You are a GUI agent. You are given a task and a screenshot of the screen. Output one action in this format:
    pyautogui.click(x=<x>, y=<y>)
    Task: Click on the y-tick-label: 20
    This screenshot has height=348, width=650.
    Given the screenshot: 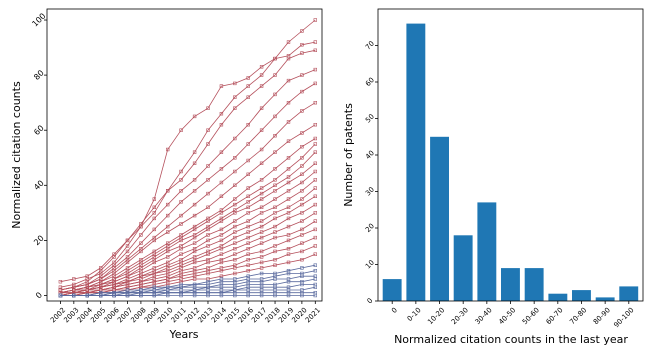 What is the action you would take?
    pyautogui.click(x=39, y=241)
    